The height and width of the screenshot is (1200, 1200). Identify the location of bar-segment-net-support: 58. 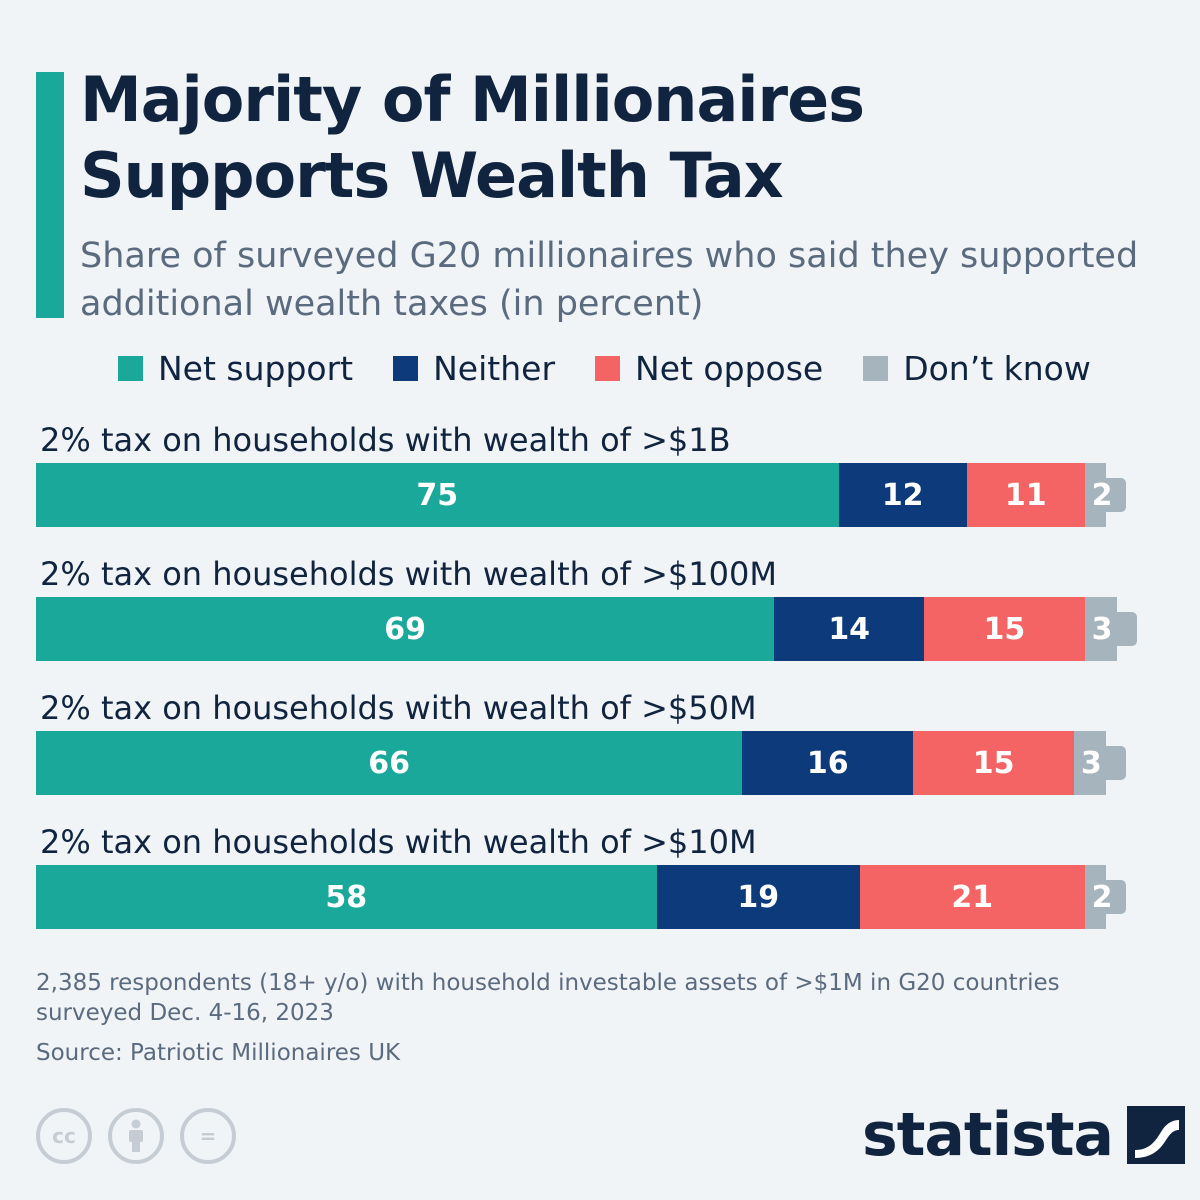
(346, 897).